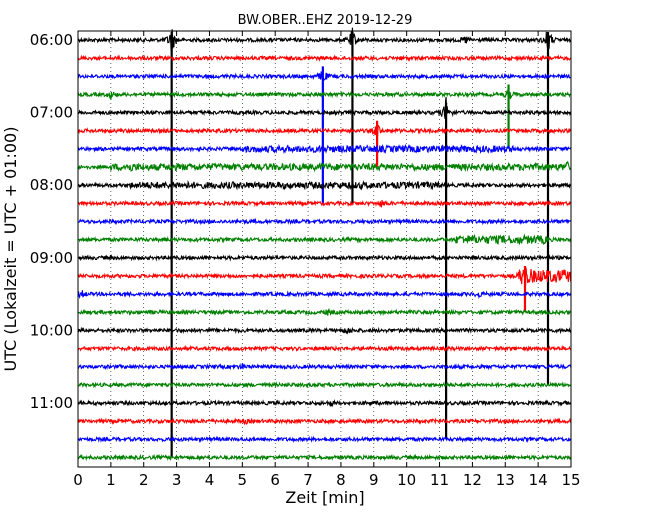 This screenshot has width=650, height=520. What do you see at coordinates (472, 480) in the screenshot?
I see `x-tick-label: 12` at bounding box center [472, 480].